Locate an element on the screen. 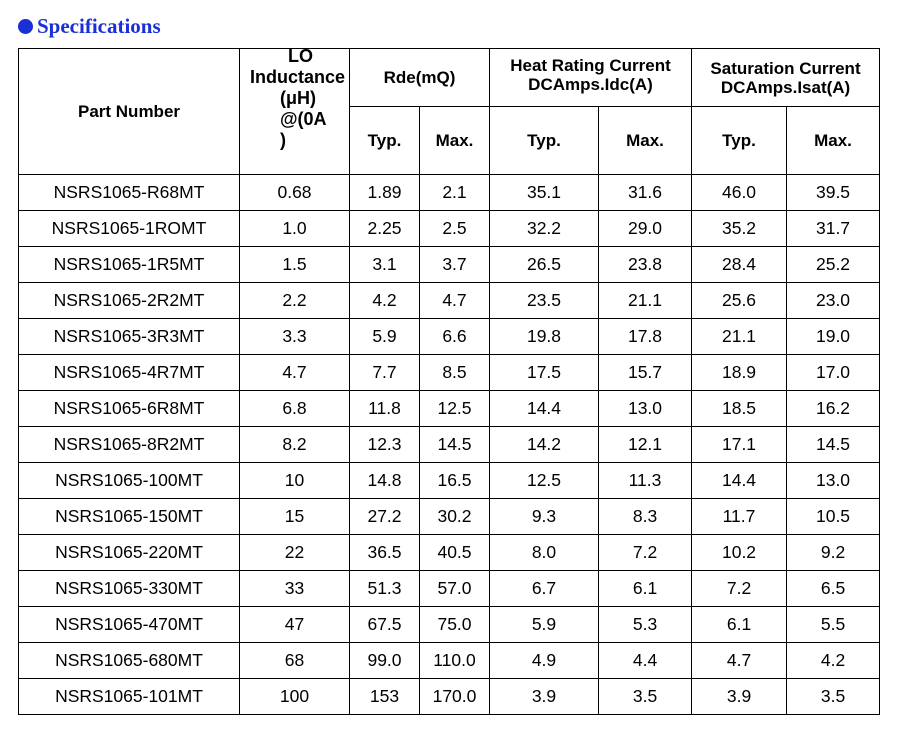  cell-idc-typ: 14.4 is located at coordinates (544, 408).